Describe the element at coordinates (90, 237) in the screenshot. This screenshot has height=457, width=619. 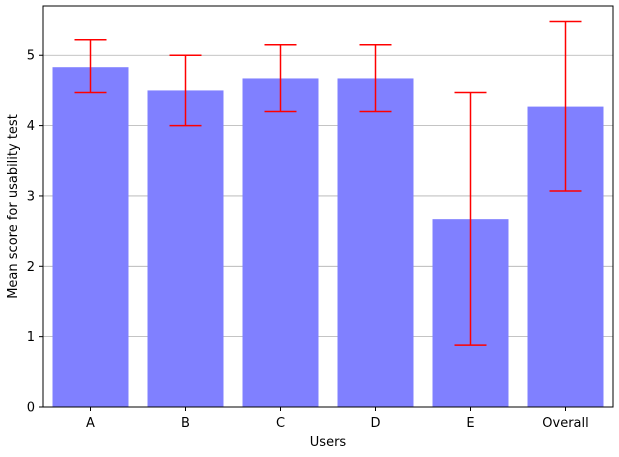
I see `bar-a` at that location.